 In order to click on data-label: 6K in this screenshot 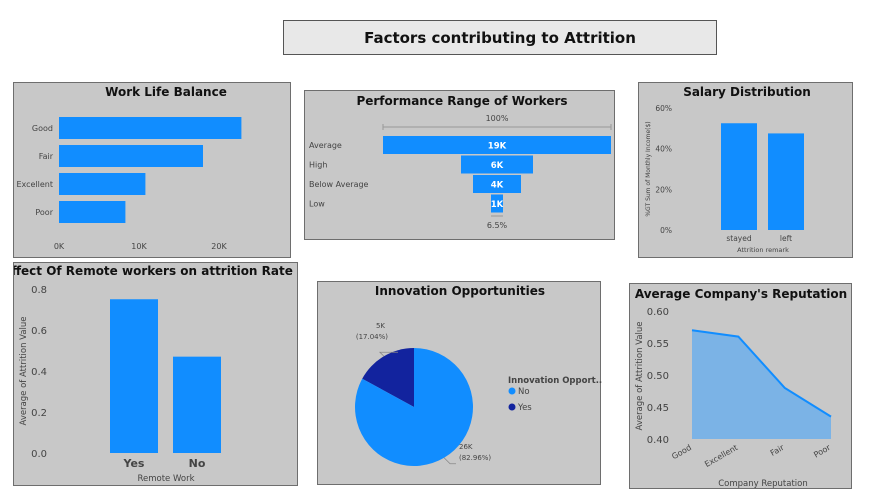, I will do `click(497, 166)`.